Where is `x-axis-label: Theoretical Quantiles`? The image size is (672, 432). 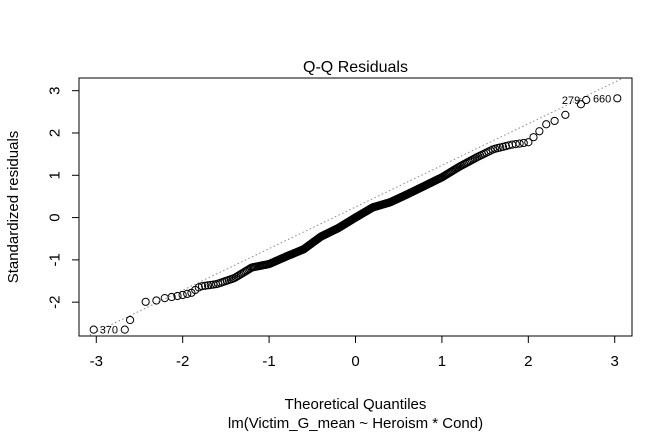 x-axis-label: Theoretical Quantiles is located at coordinates (356, 404).